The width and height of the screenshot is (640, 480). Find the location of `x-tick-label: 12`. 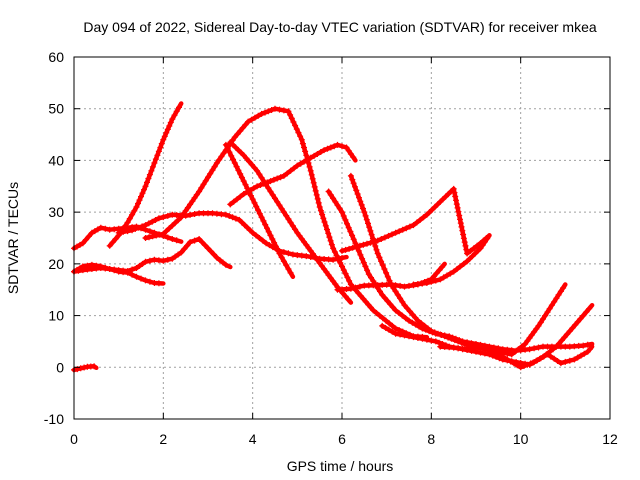

x-tick-label: 12 is located at coordinates (610, 439).